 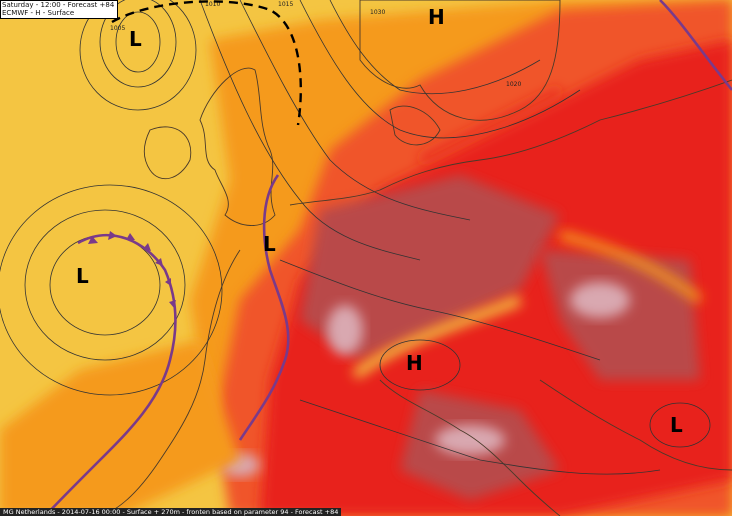 I want to click on alps-ridge, so click(x=436, y=337).